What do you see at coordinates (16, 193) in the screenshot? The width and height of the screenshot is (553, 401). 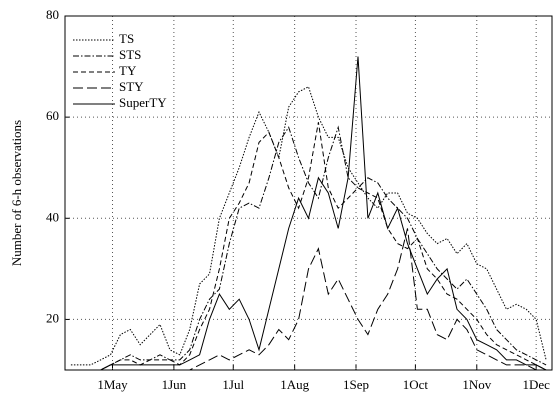 I see `y-axis-title: Number of 6-h observations` at bounding box center [16, 193].